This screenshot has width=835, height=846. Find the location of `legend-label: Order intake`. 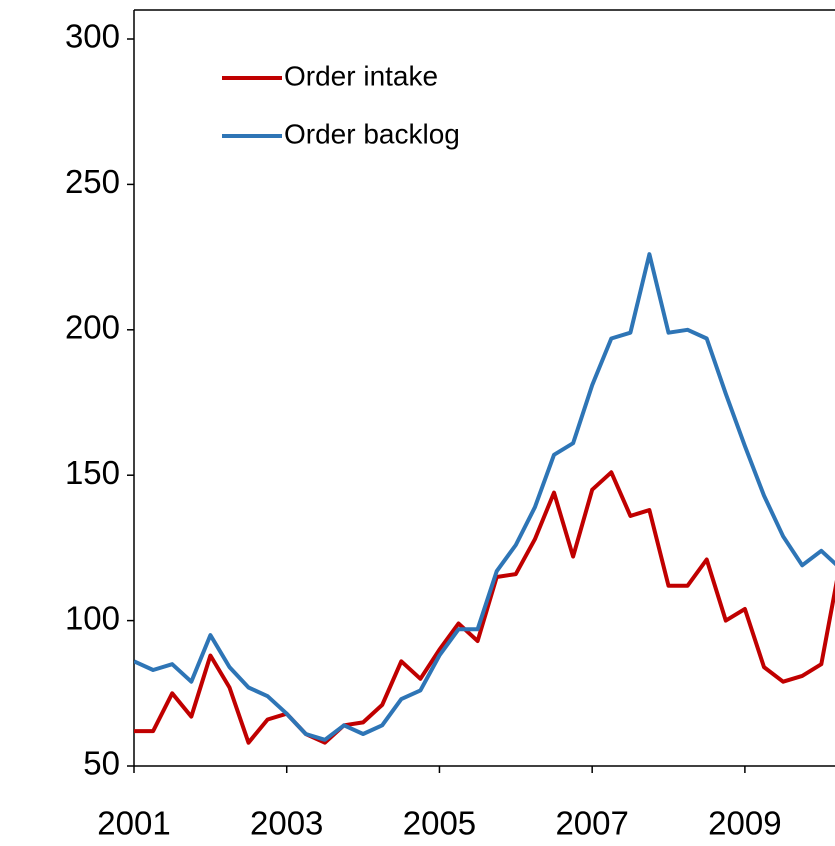

legend-label: Order intake is located at coordinates (361, 75).